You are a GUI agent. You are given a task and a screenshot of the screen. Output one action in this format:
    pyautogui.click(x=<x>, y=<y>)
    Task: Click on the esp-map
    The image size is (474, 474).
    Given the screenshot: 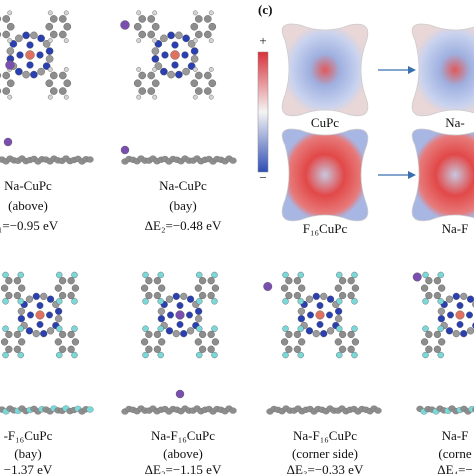 What is the action you would take?
    pyautogui.click(x=442, y=70)
    